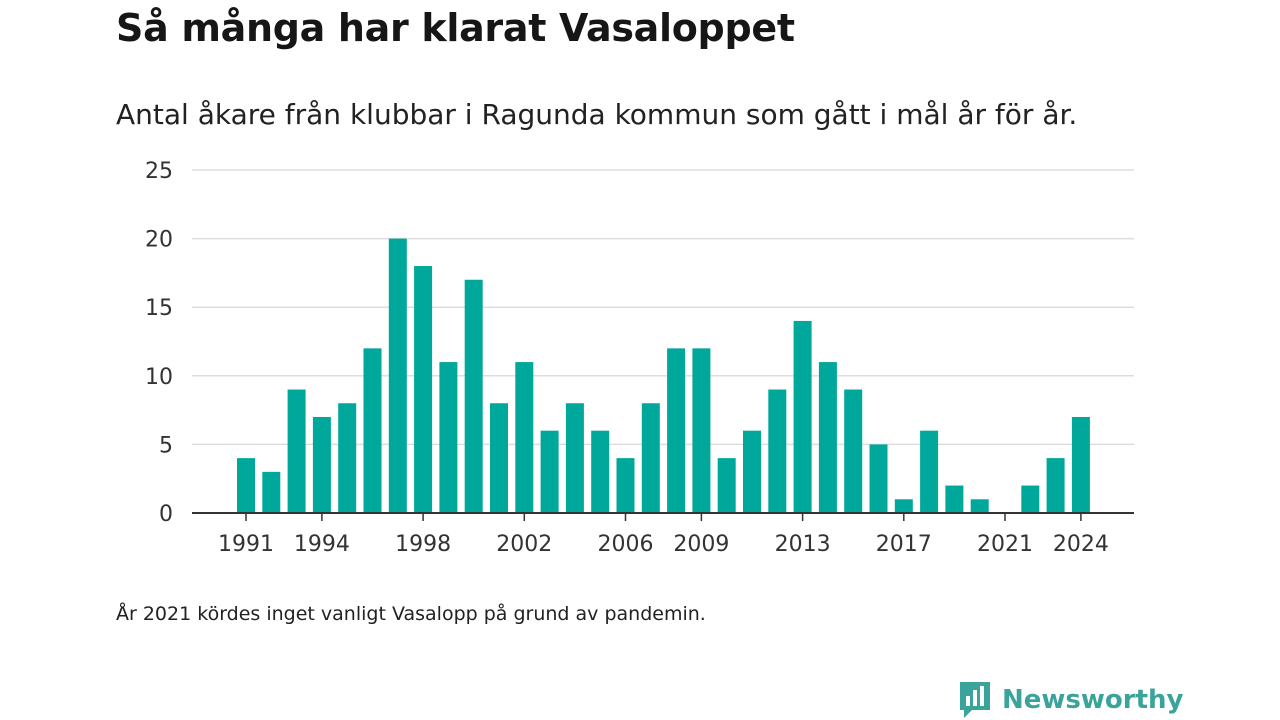  Describe the element at coordinates (159, 171) in the screenshot. I see `y-tick-label: 25` at that location.